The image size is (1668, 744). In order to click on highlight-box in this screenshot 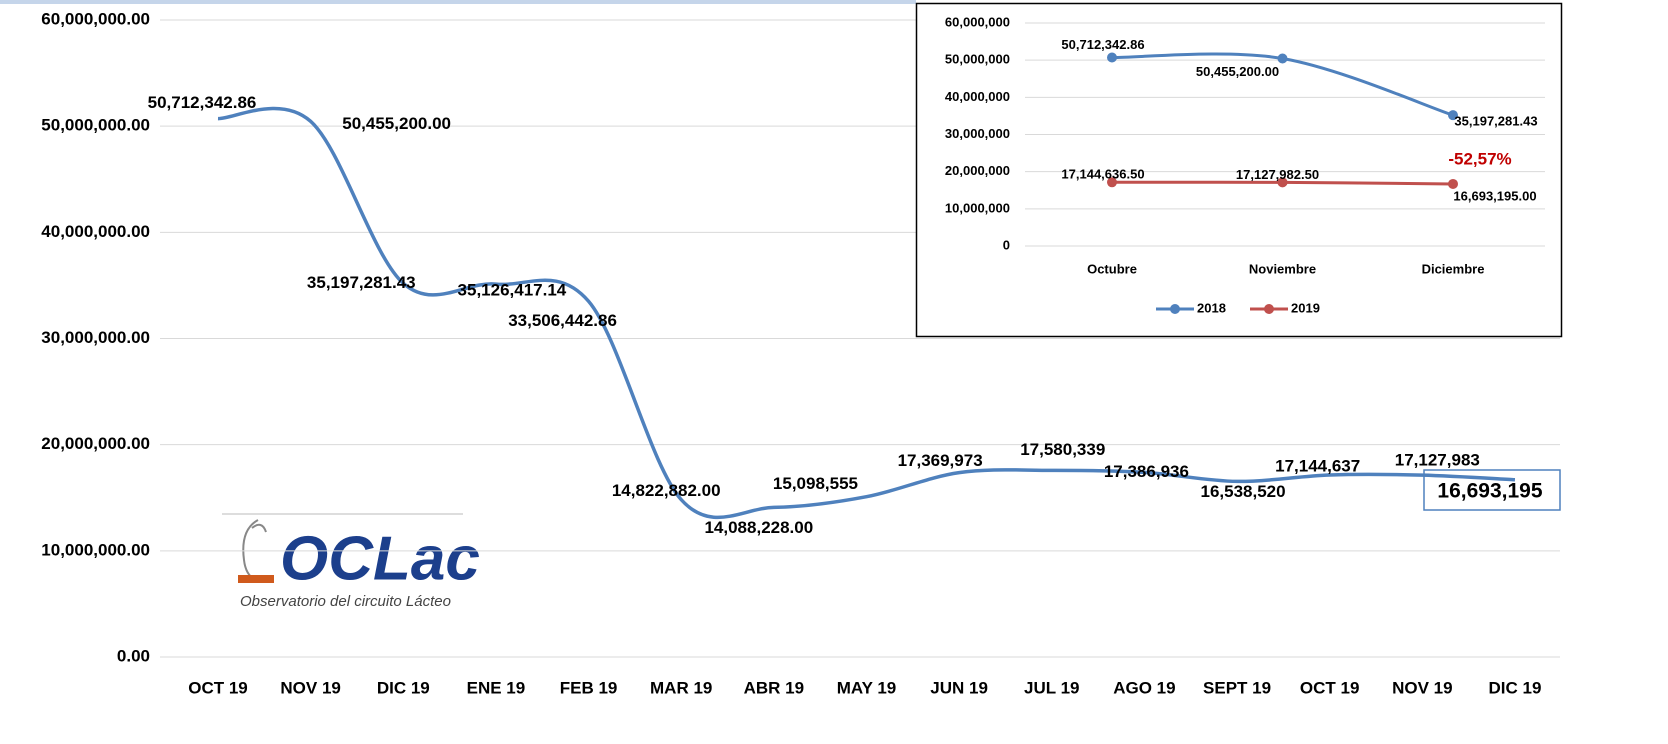, I will do `click(1492, 490)`.